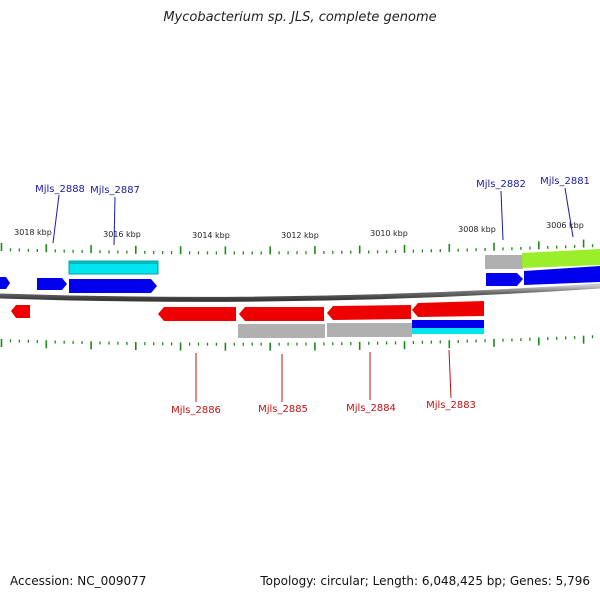 This screenshot has height=600, width=600. What do you see at coordinates (501, 184) in the screenshot?
I see `gene-label-2882: Mjls_2882` at bounding box center [501, 184].